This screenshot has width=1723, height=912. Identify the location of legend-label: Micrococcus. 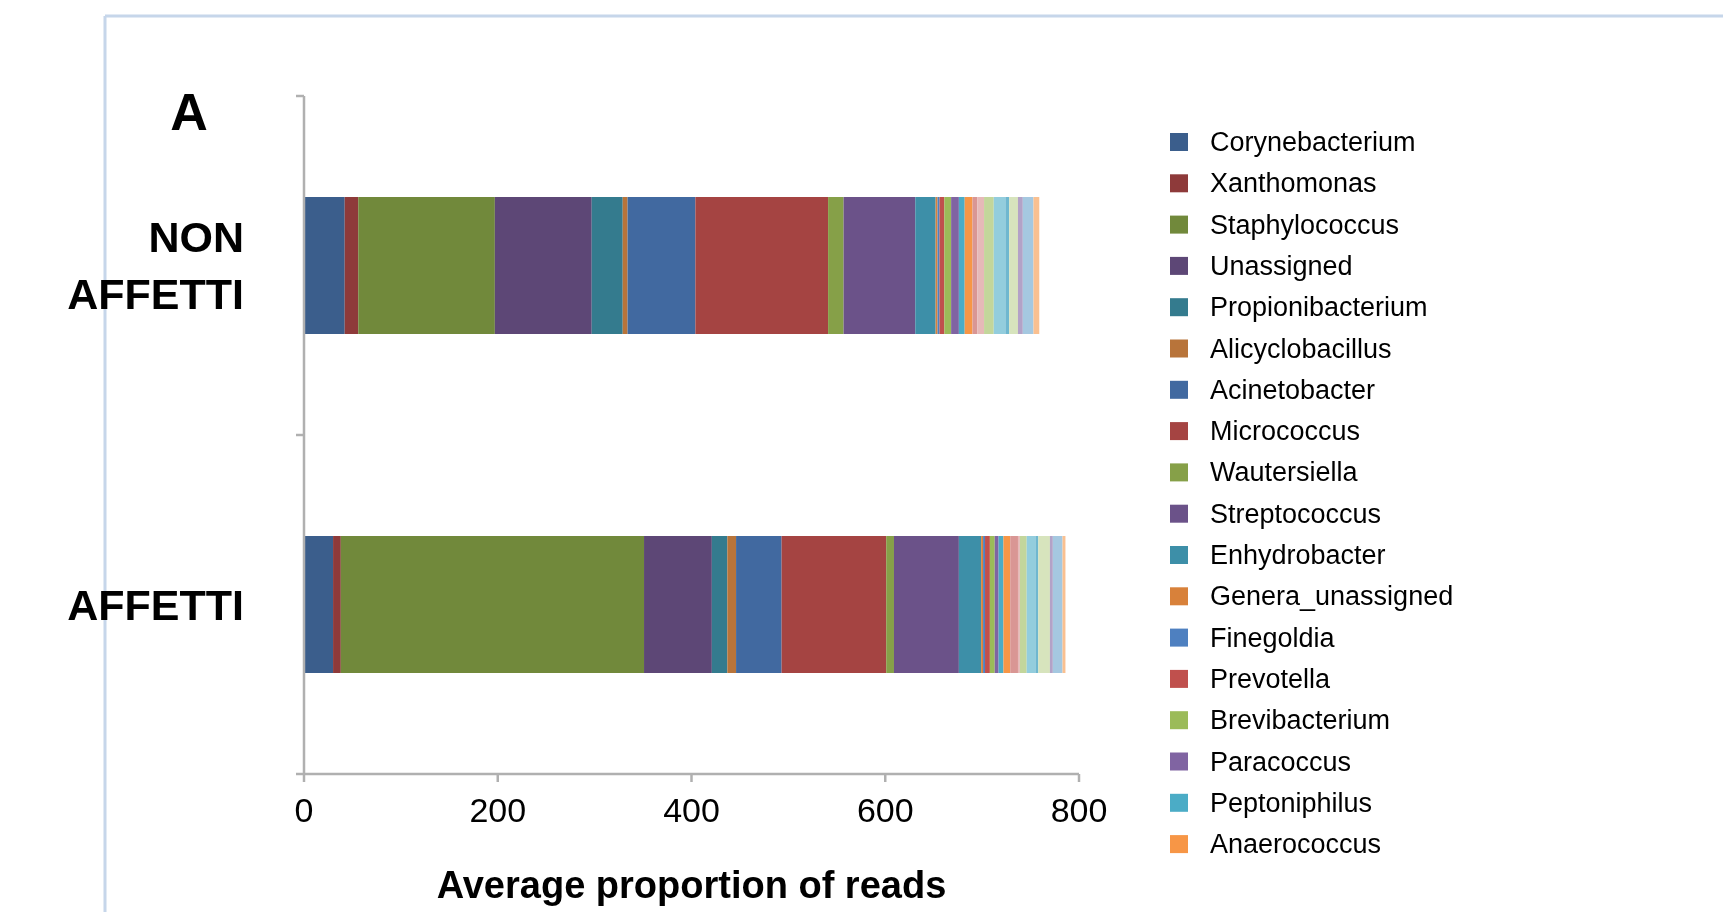
(1285, 431).